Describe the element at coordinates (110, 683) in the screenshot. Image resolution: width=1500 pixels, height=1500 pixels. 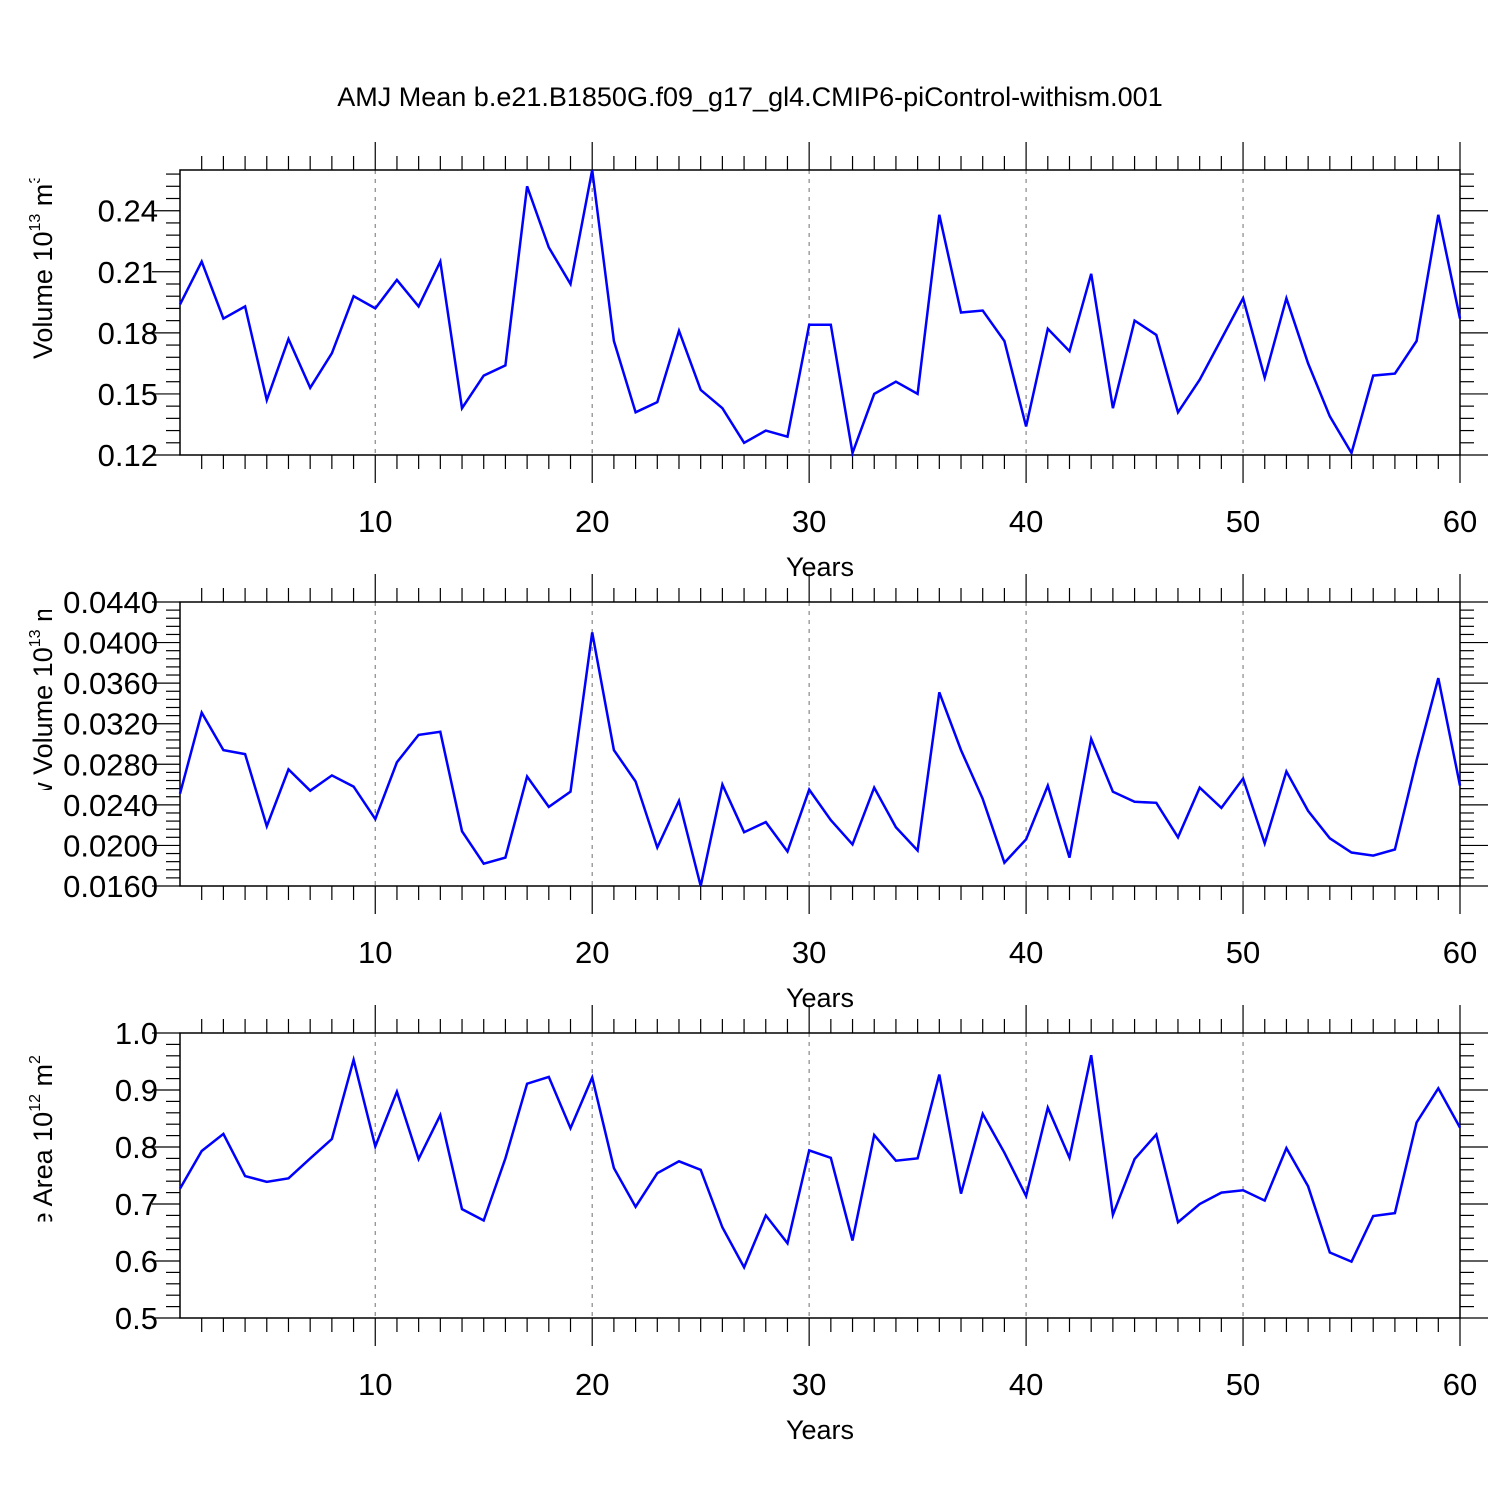
I see `y-tick-label: 0.0360` at that location.